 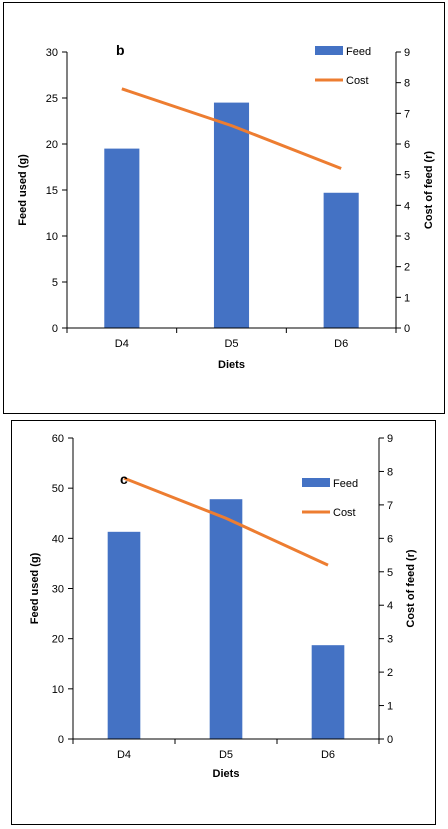 I want to click on y-tick-label: 25, so click(x=52, y=99).